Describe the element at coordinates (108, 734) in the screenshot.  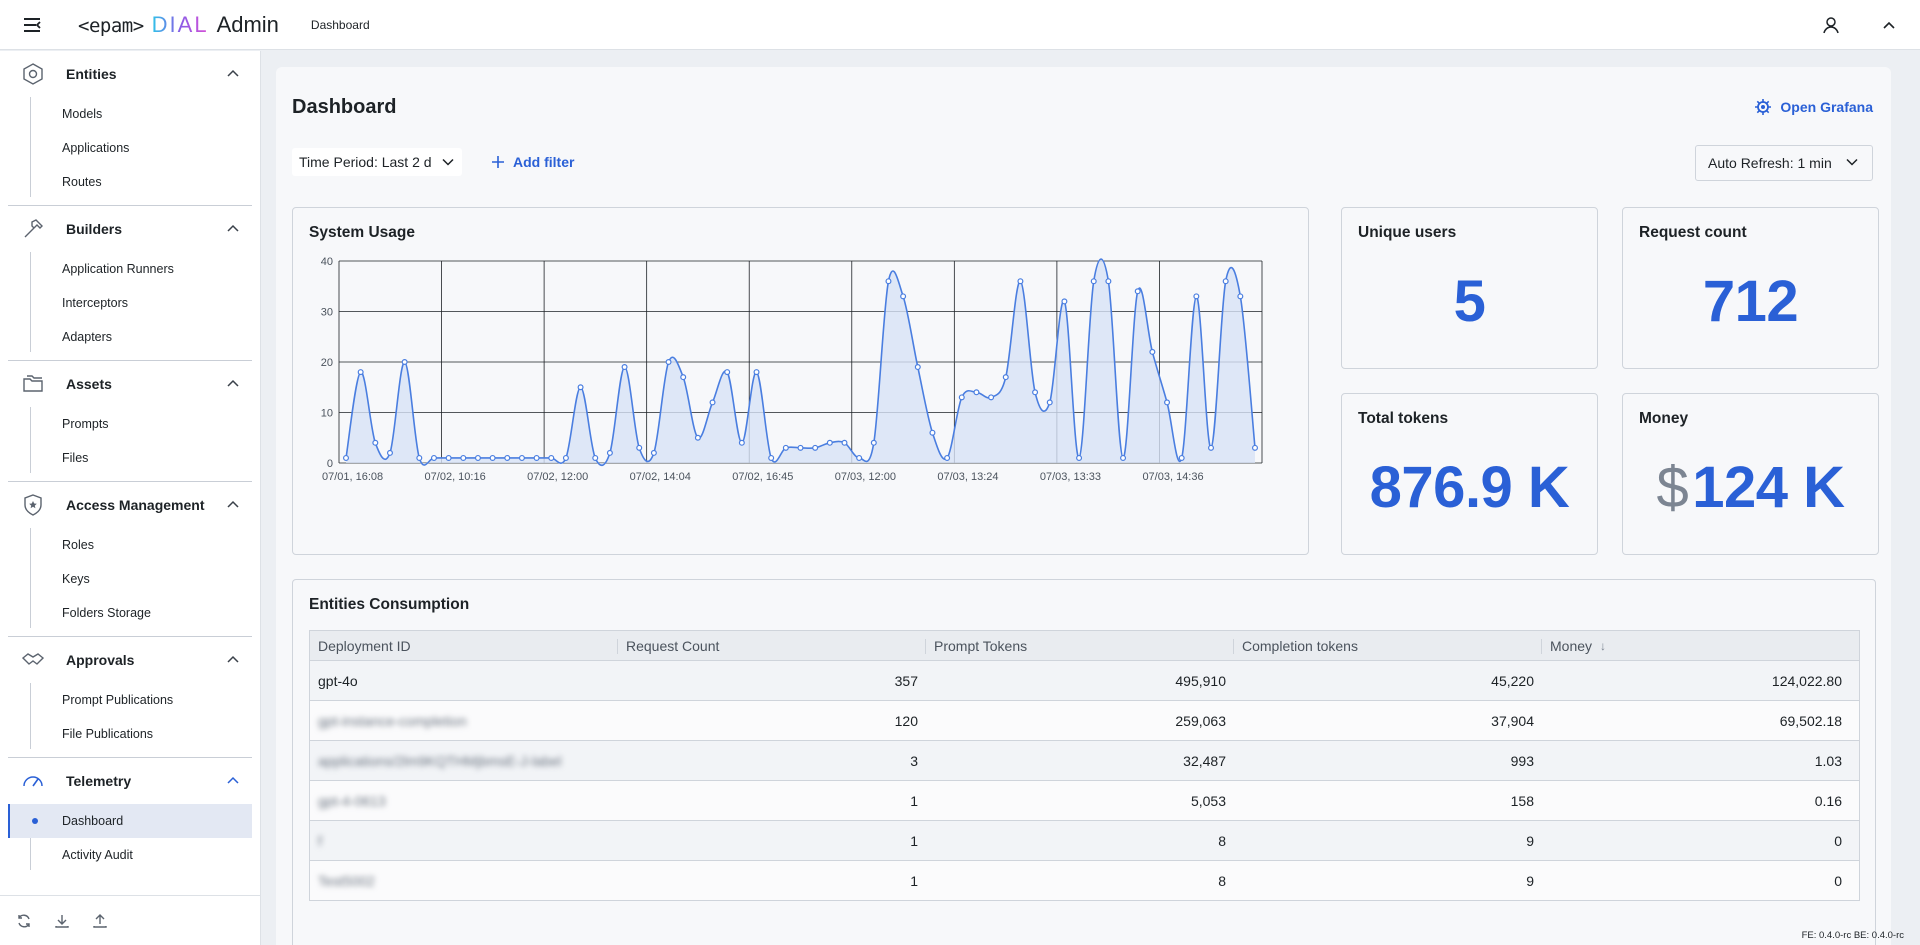
I see `sidebar-item-file-publications: File Publications` at that location.